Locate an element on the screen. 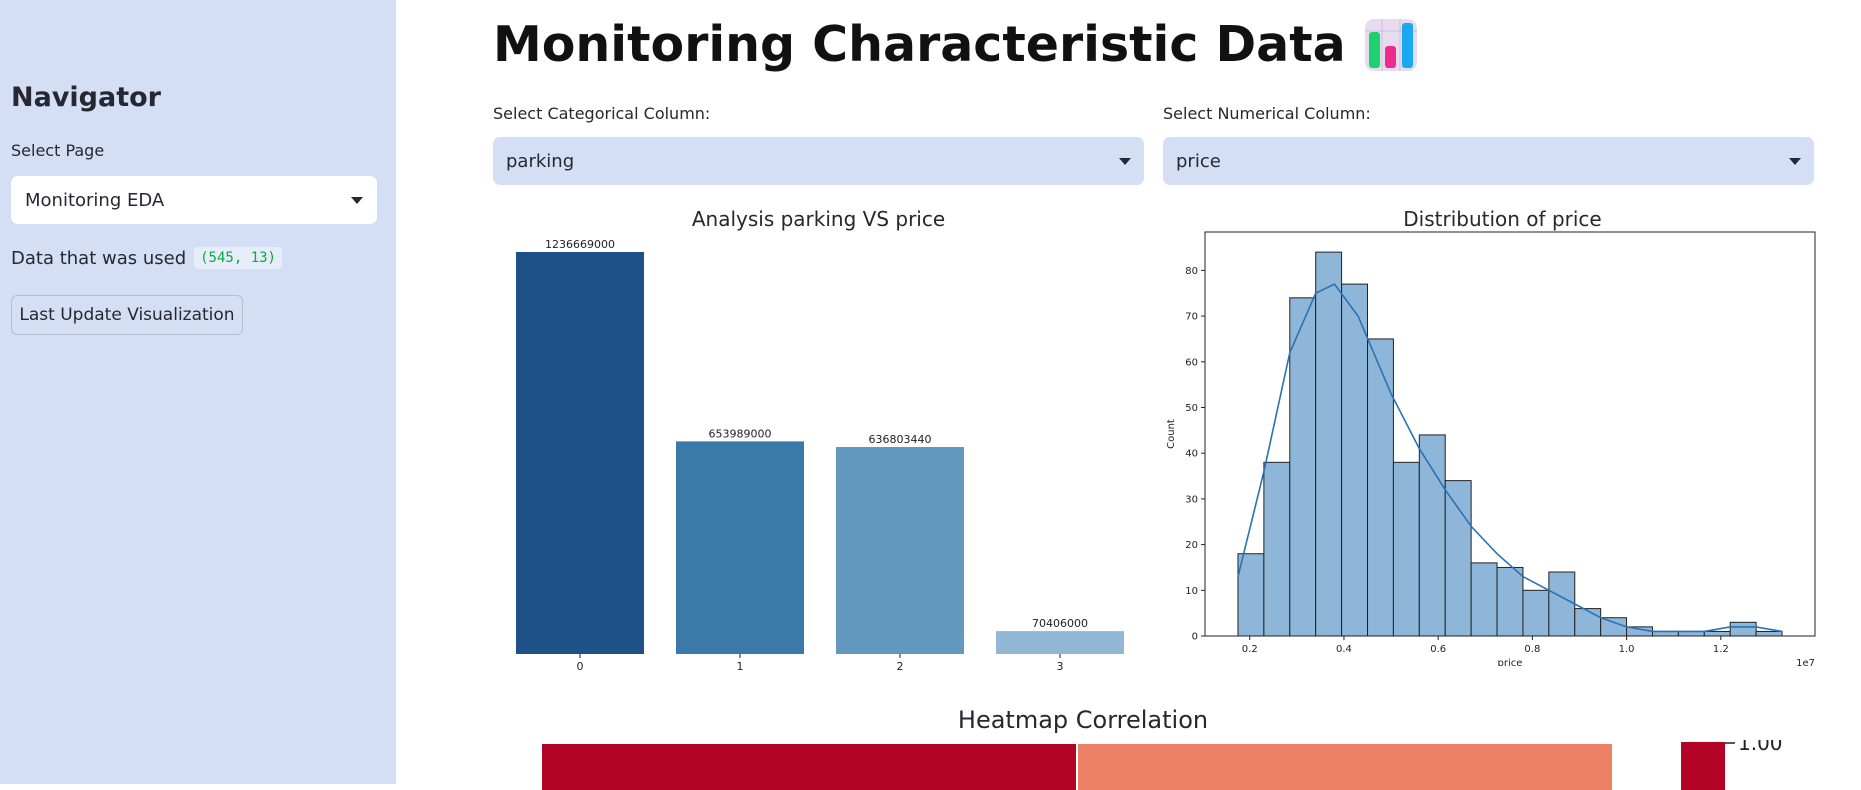  bar-chart-title: Analysis parking VS price is located at coordinates (818, 219).